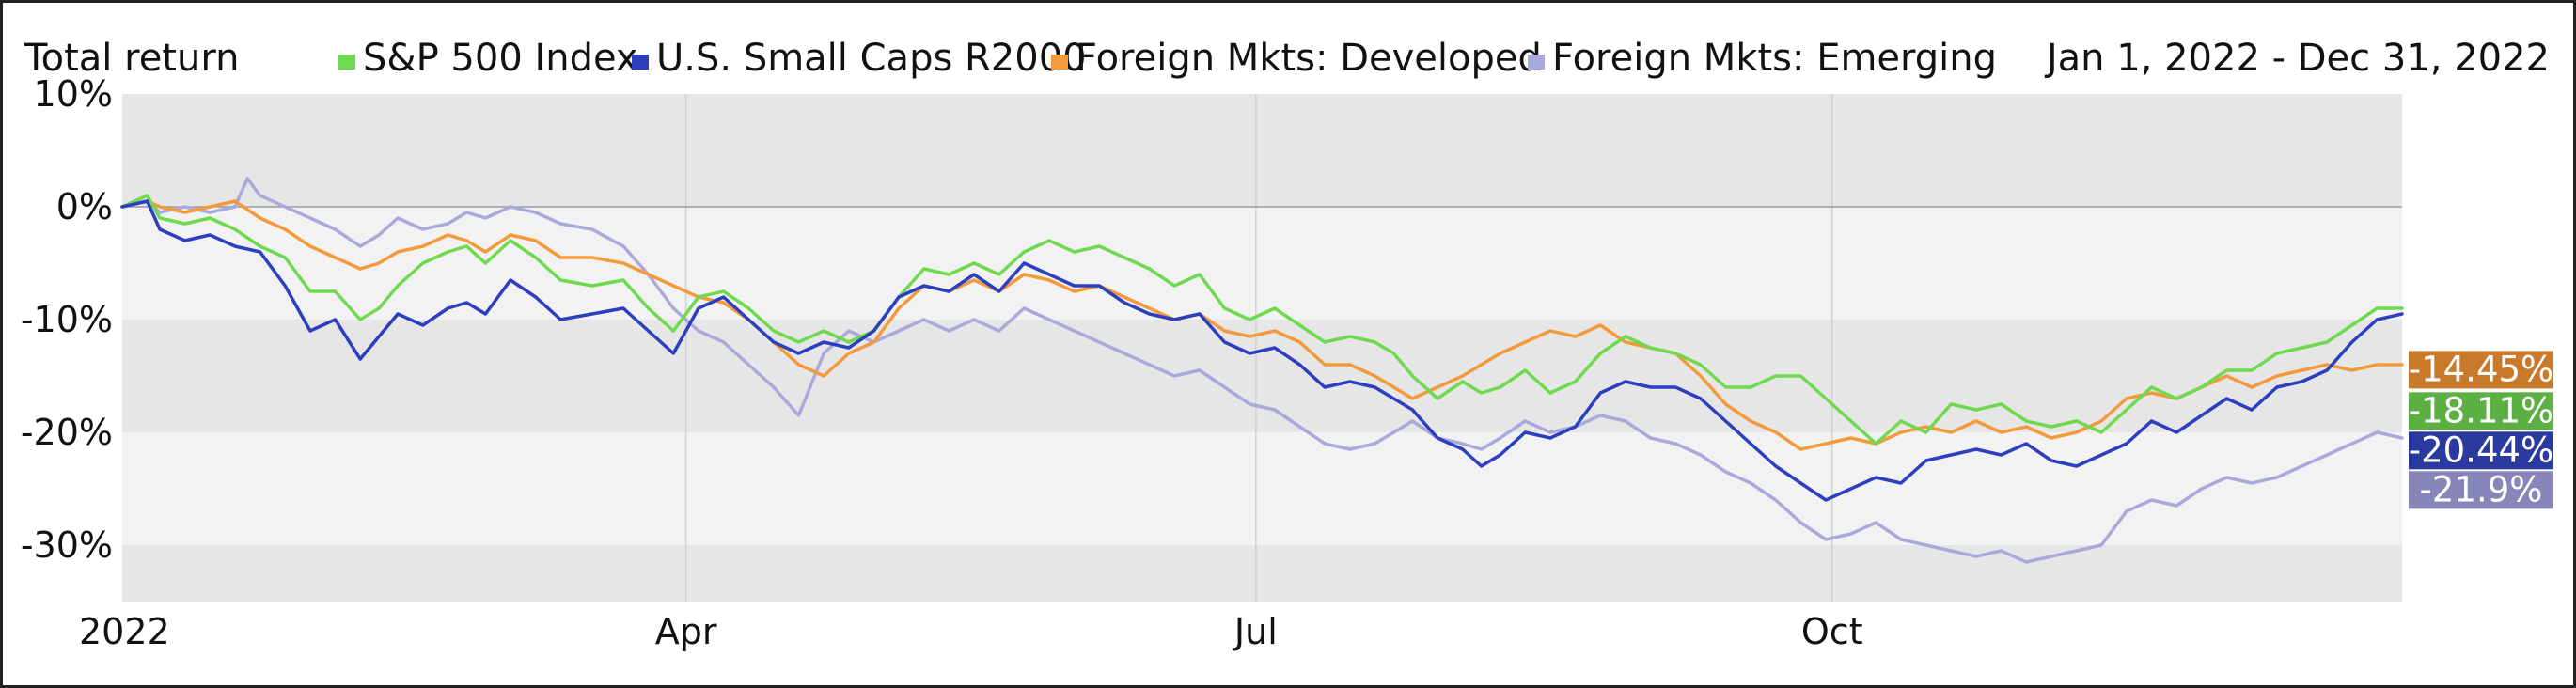 This screenshot has height=688, width=2576. What do you see at coordinates (85, 206) in the screenshot?
I see `y-tick-label: 0%` at bounding box center [85, 206].